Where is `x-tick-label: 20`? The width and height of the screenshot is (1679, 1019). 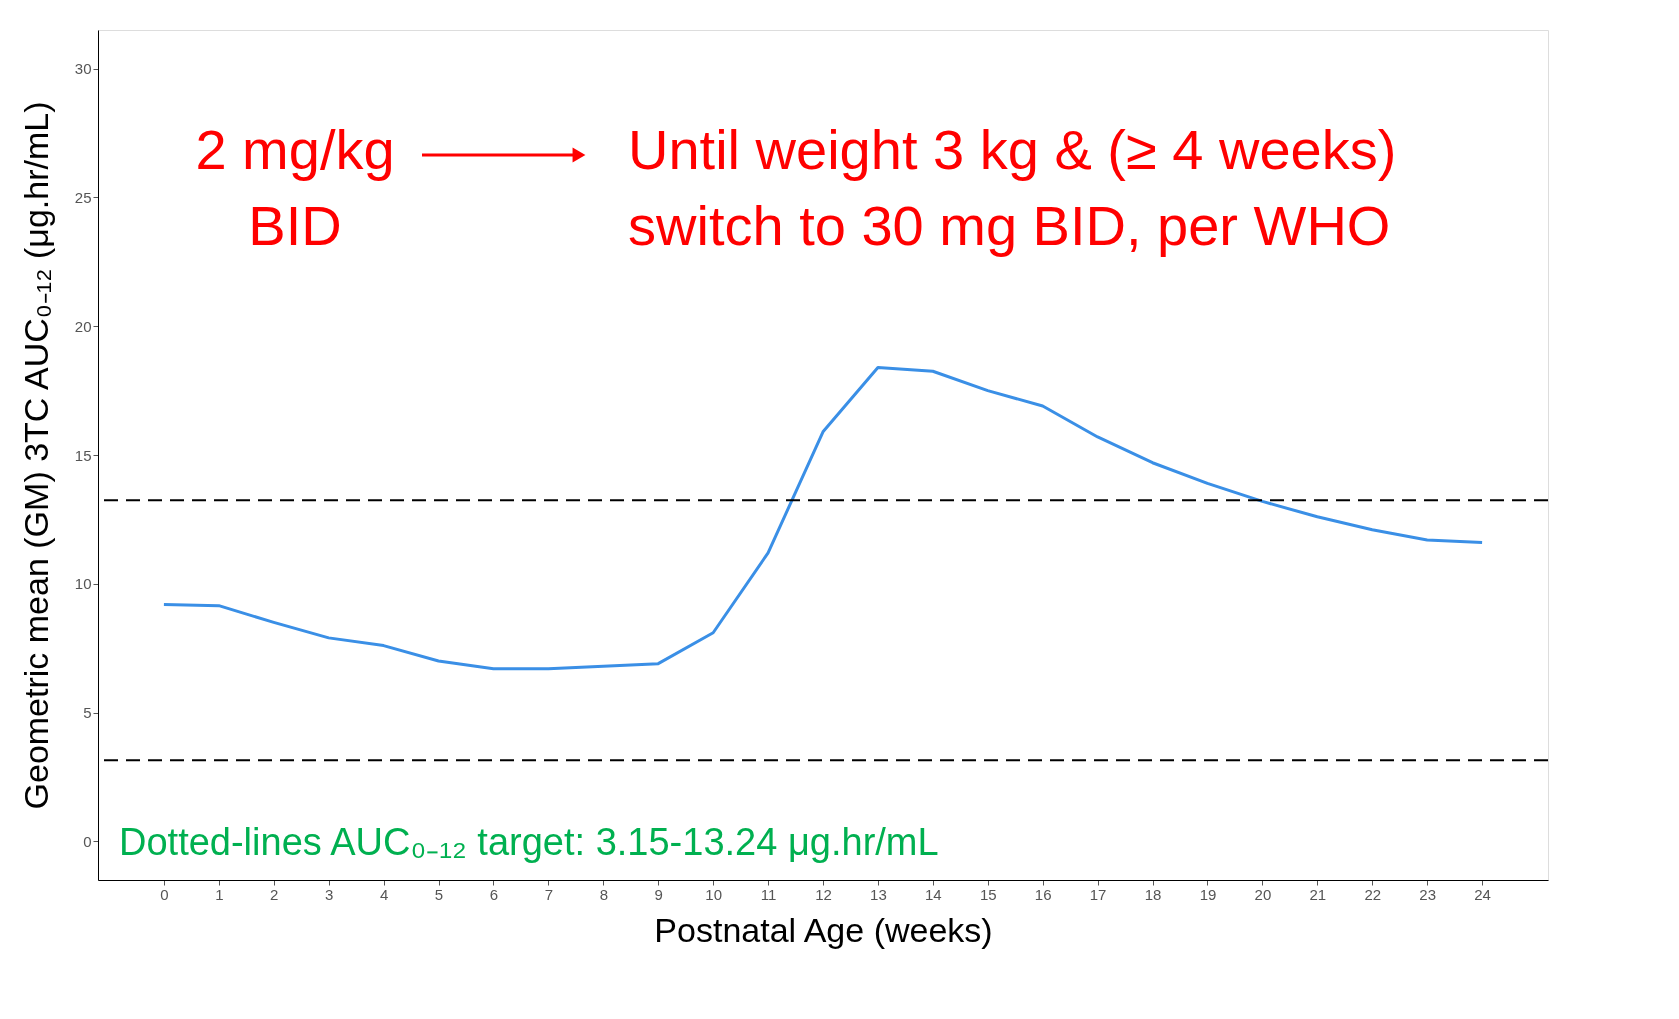
x-tick-label: 20 is located at coordinates (1263, 894).